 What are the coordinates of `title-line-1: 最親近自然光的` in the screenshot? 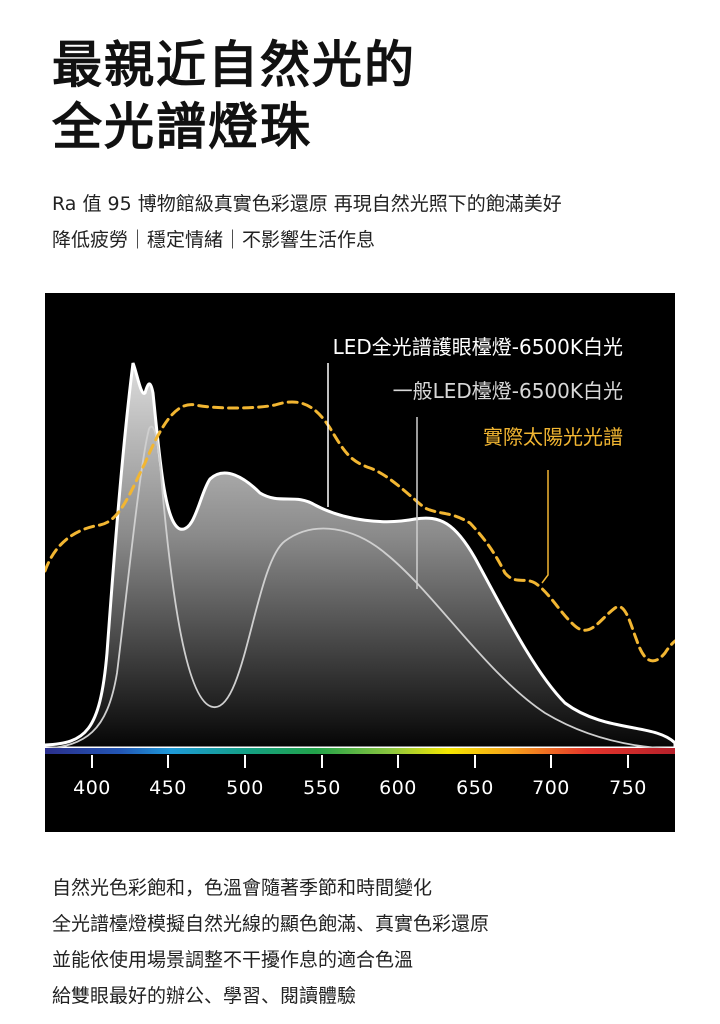 It's located at (234, 65).